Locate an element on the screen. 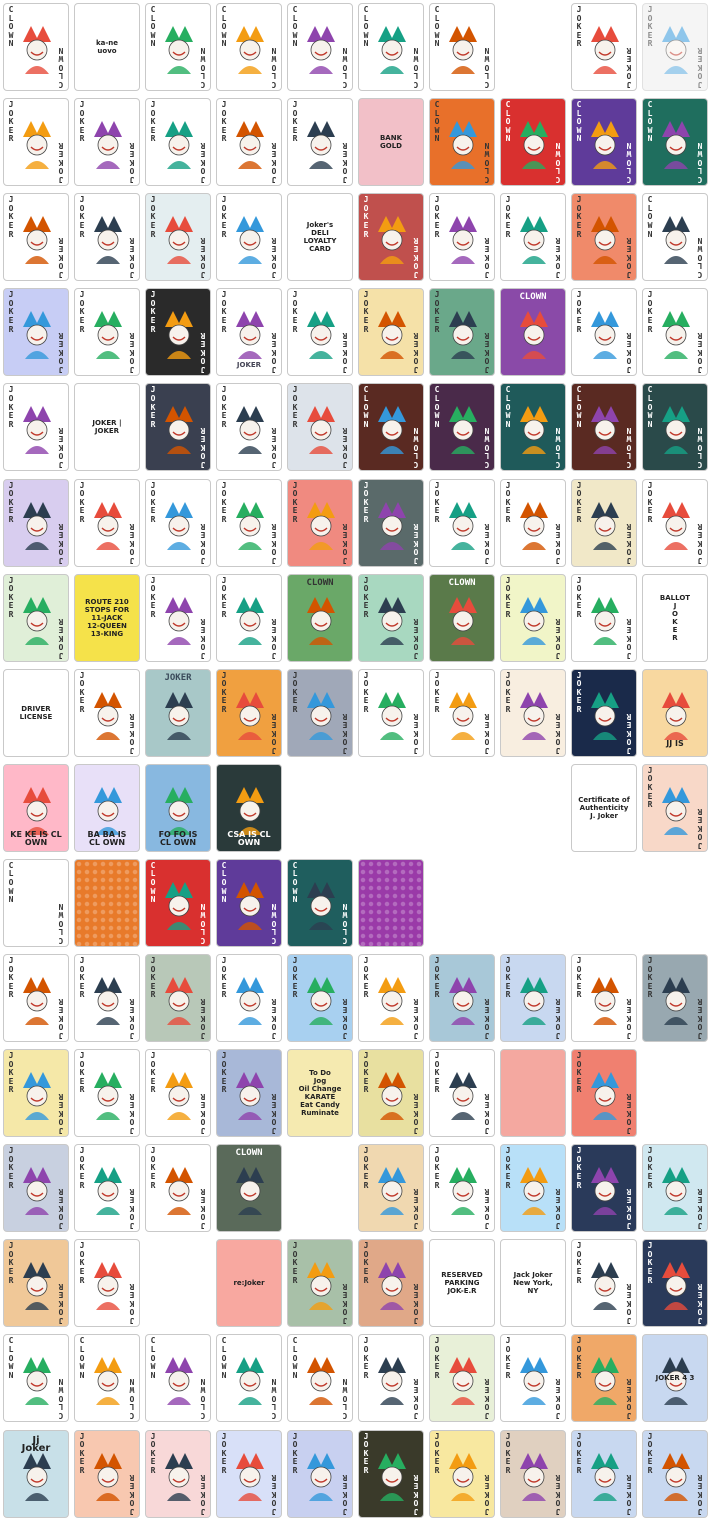  card-13-3: re:Joker is located at coordinates (249, 1283).